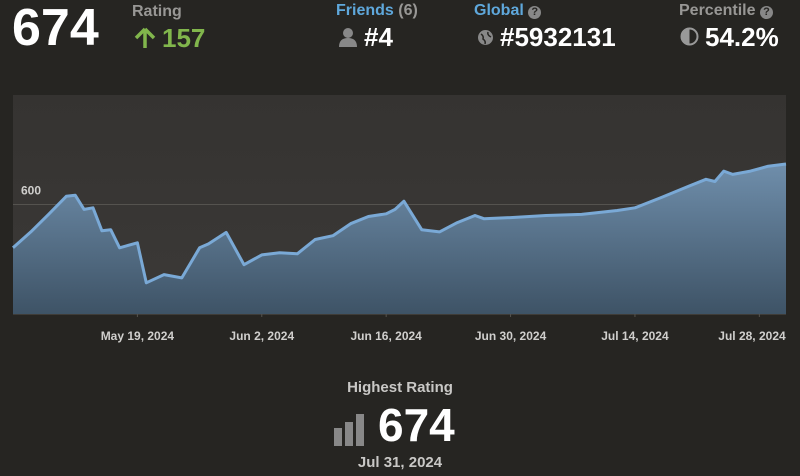  Describe the element at coordinates (752, 336) in the screenshot. I see `x-tick-label: Jul 28, 2024` at that location.